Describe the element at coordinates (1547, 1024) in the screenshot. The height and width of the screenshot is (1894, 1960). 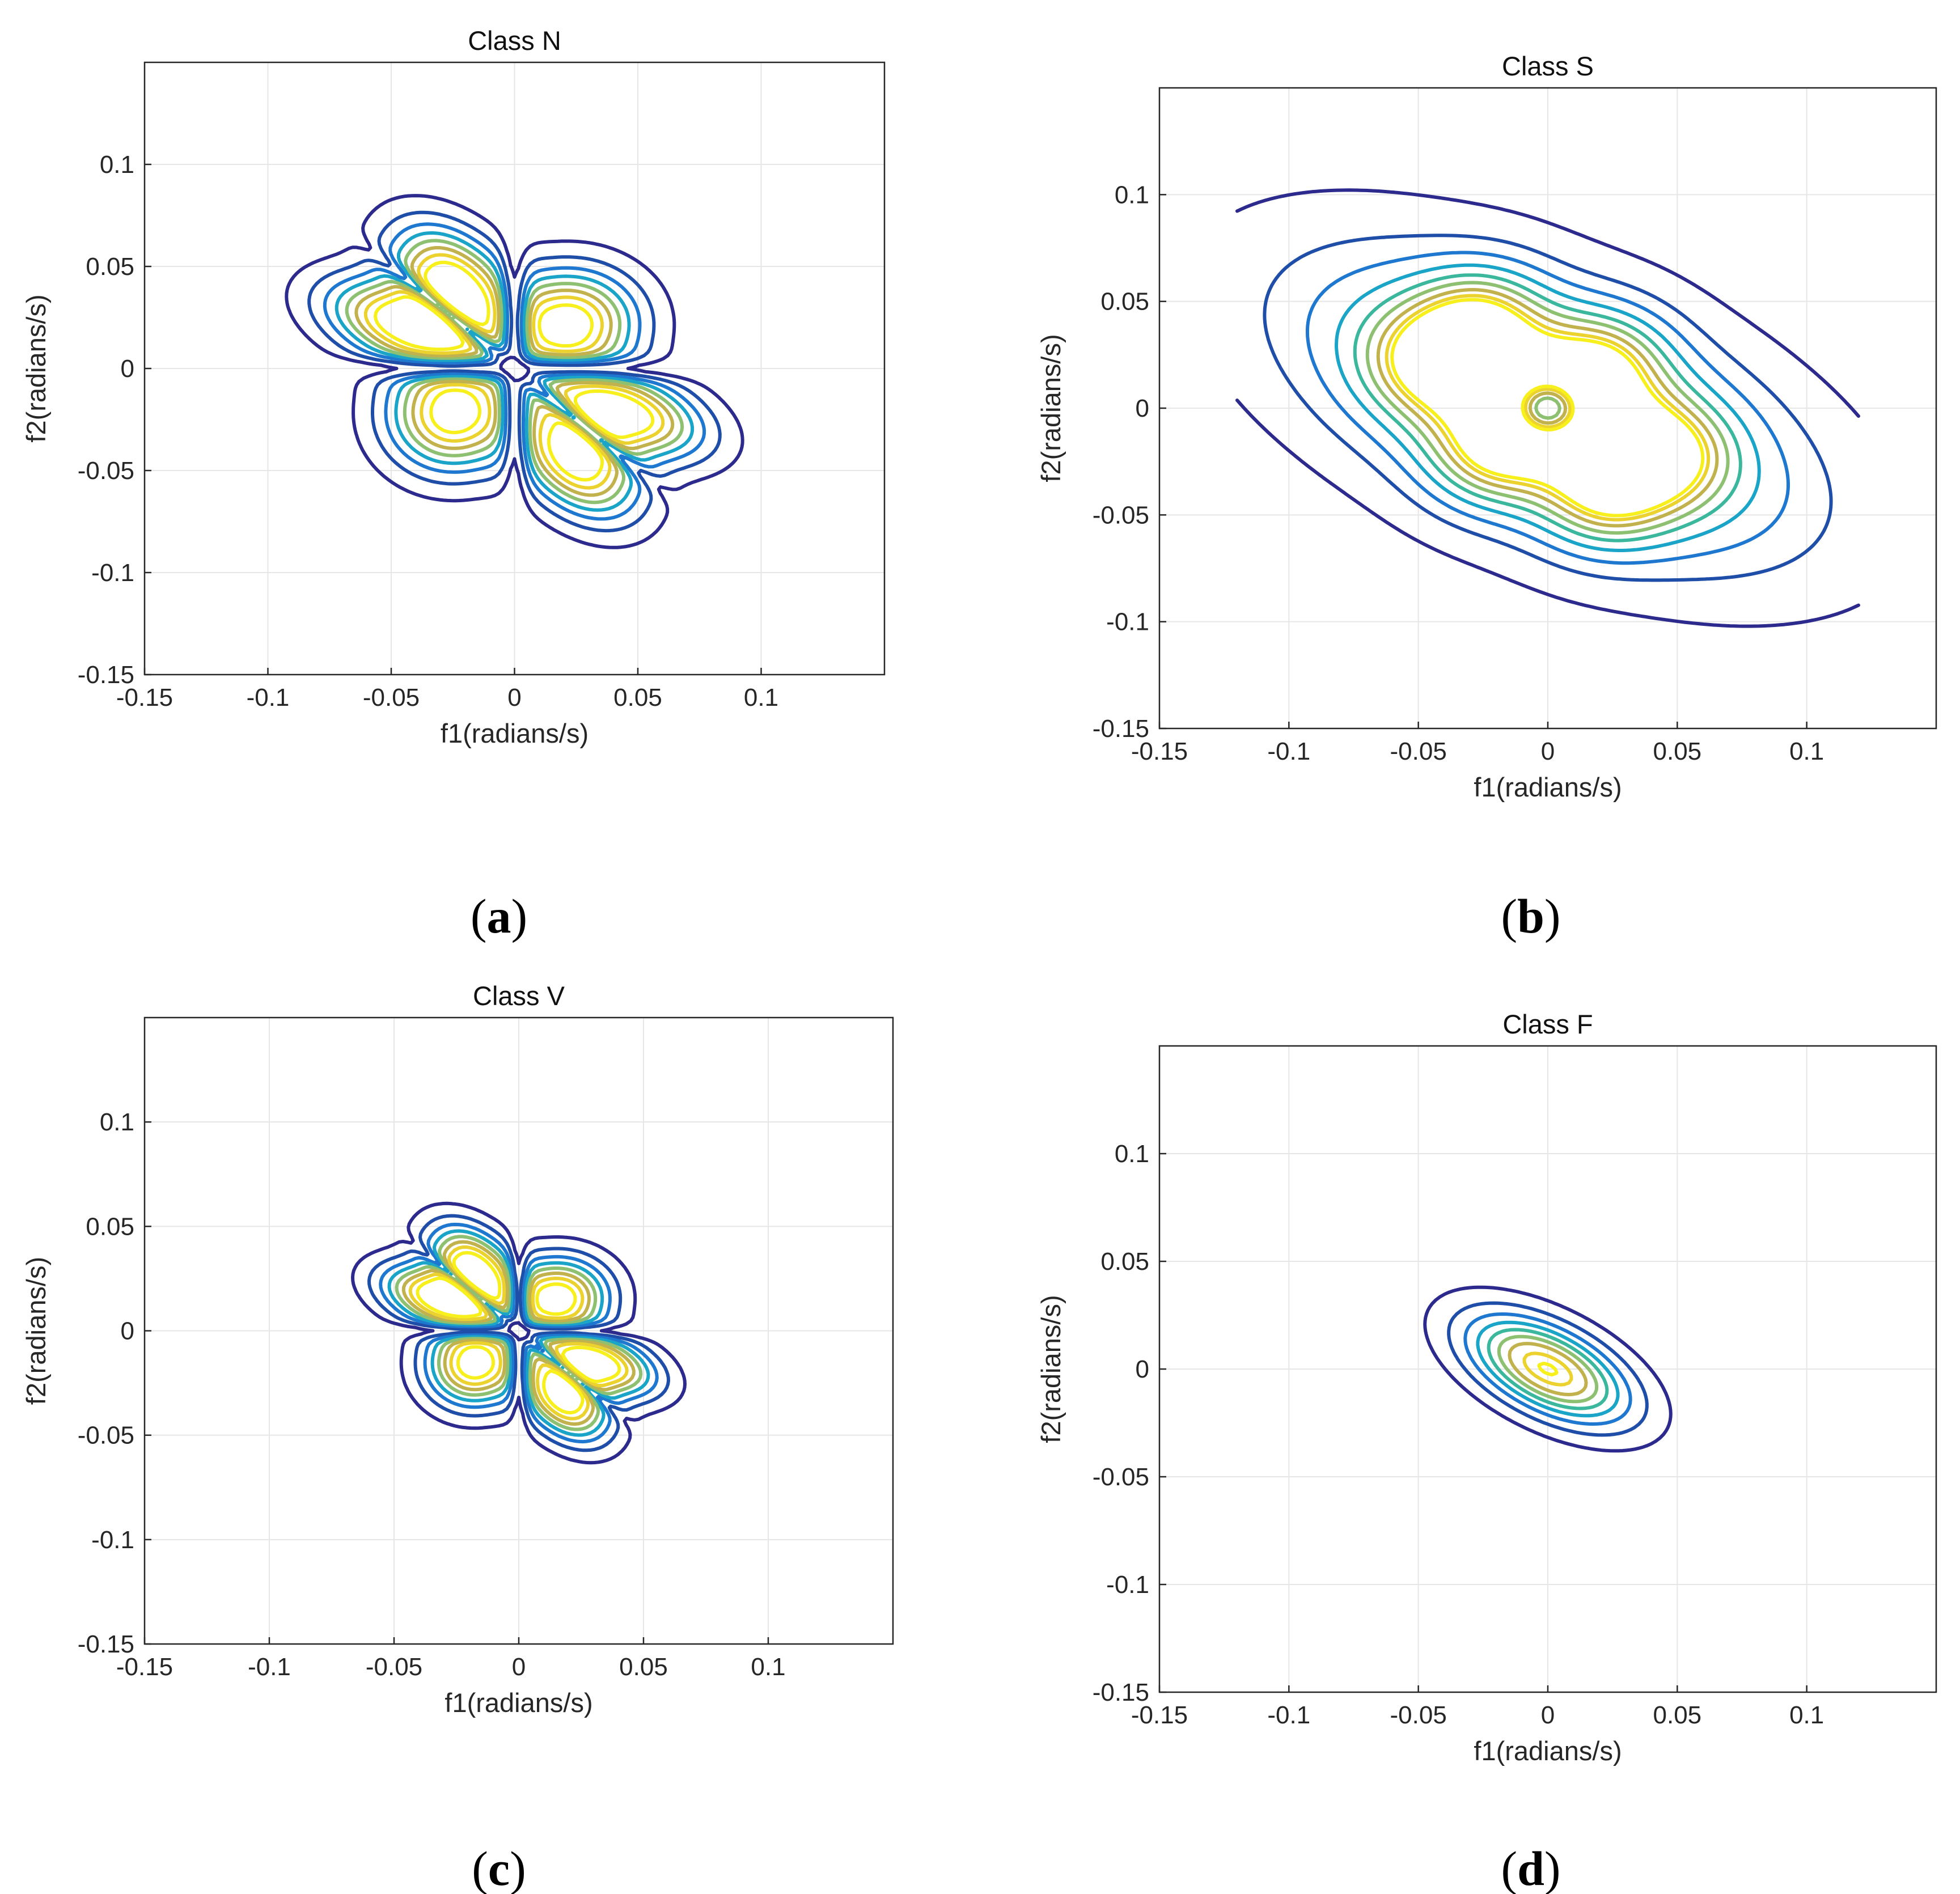
I see `chart-title: Class F` at that location.